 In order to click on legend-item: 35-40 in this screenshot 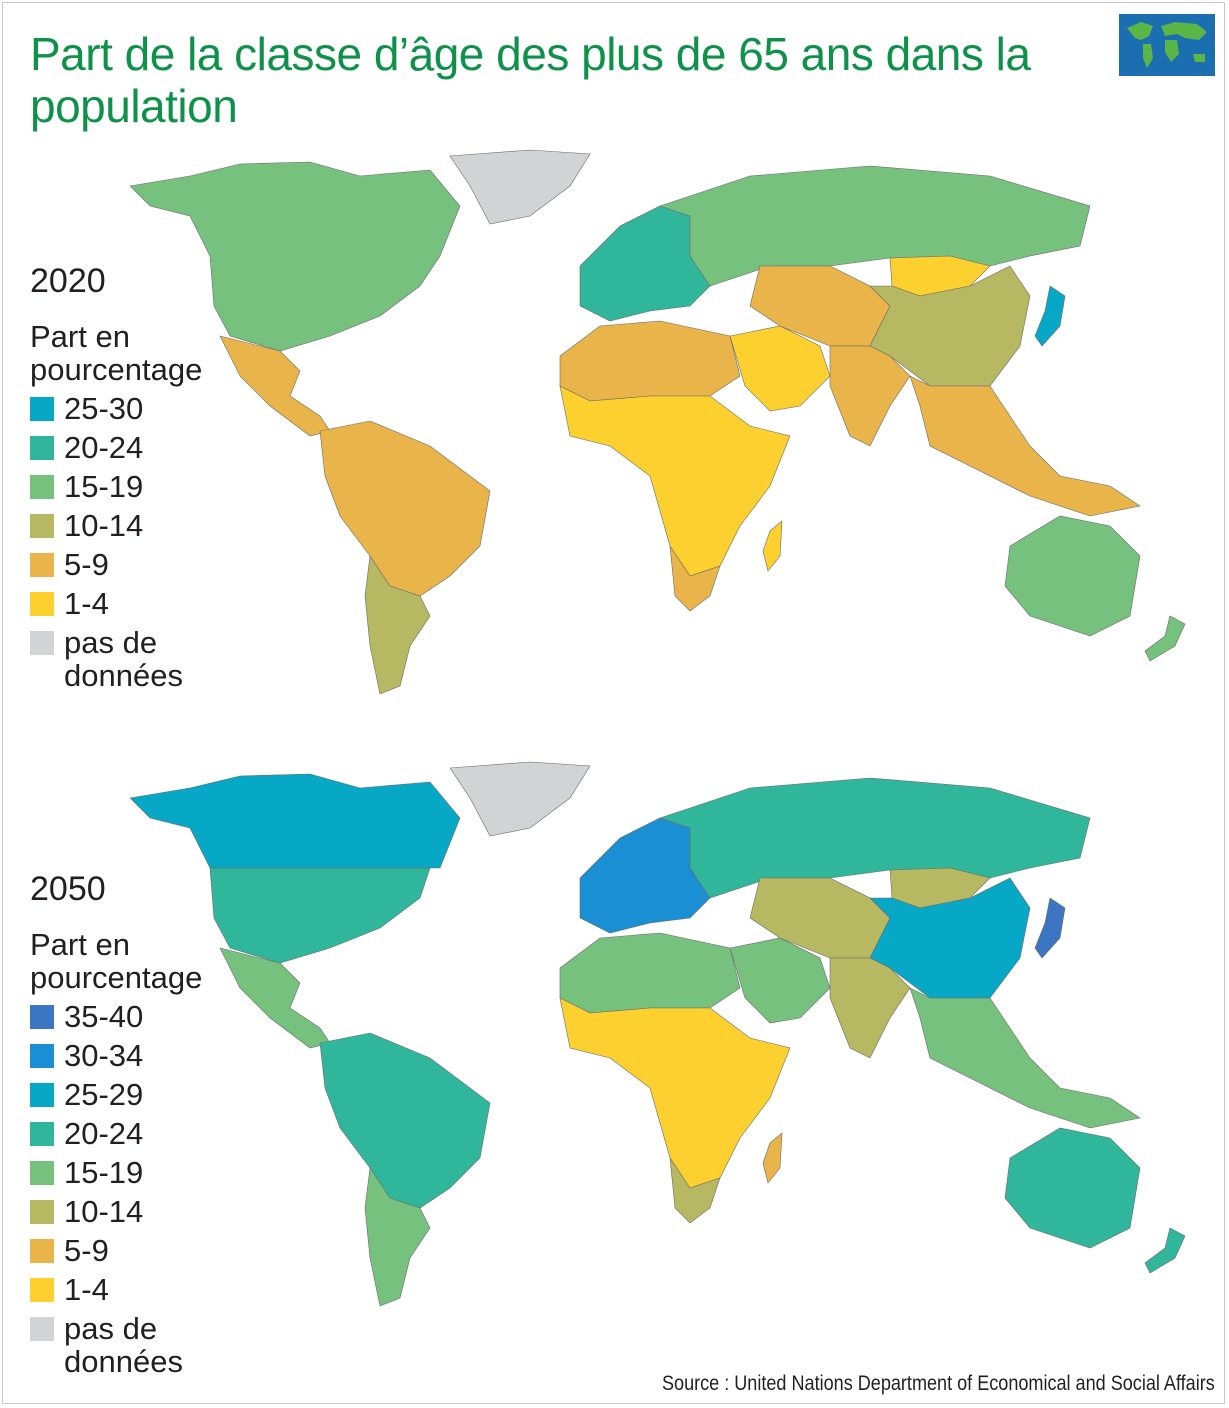, I will do `click(130, 1016)`.